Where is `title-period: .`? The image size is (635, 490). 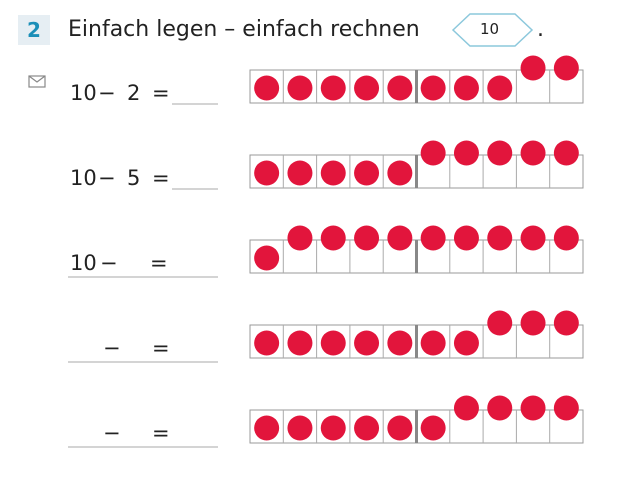
title-period: . is located at coordinates (540, 29).